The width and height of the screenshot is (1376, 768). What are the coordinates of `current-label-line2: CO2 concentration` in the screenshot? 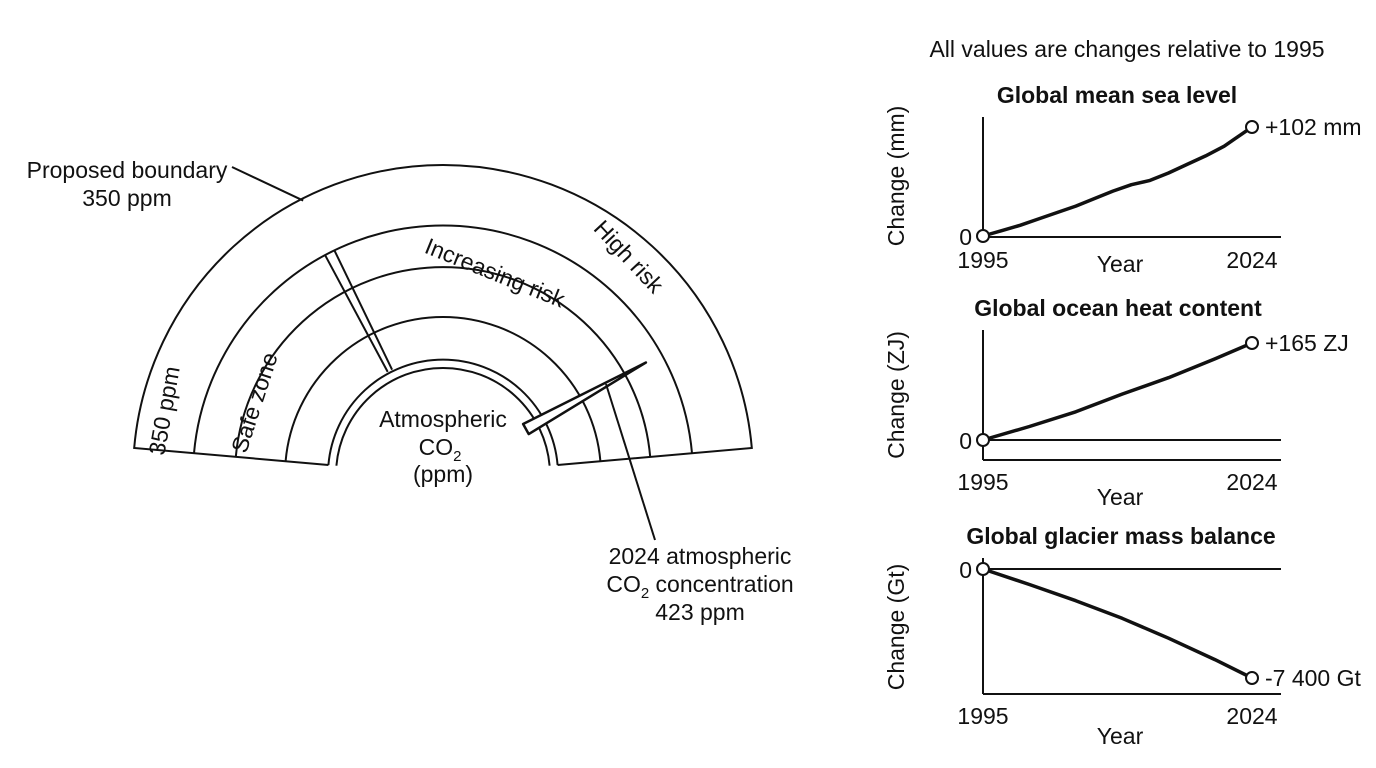 It's located at (699, 586).